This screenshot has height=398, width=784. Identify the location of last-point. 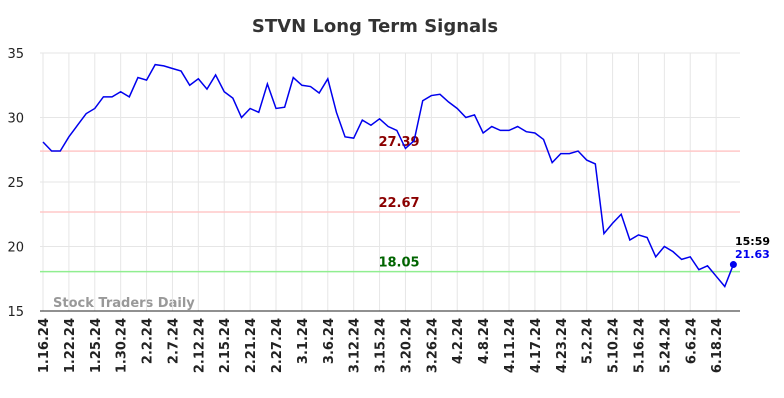
(733, 265).